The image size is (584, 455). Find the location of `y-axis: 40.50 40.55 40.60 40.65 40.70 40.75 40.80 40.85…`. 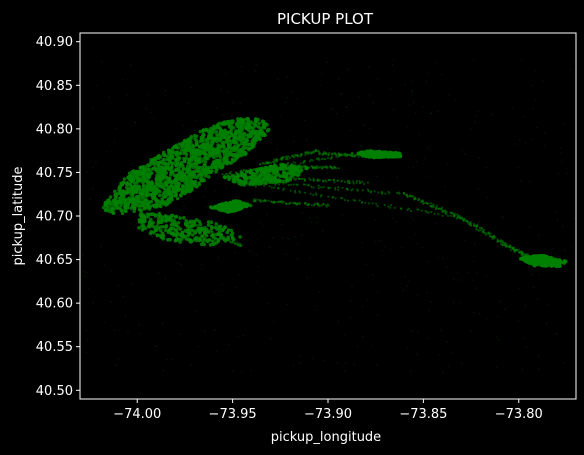

y-axis: 40.50 40.55 40.60 40.65 40.70 40.75 40.80 40.85… is located at coordinates (58, 217).